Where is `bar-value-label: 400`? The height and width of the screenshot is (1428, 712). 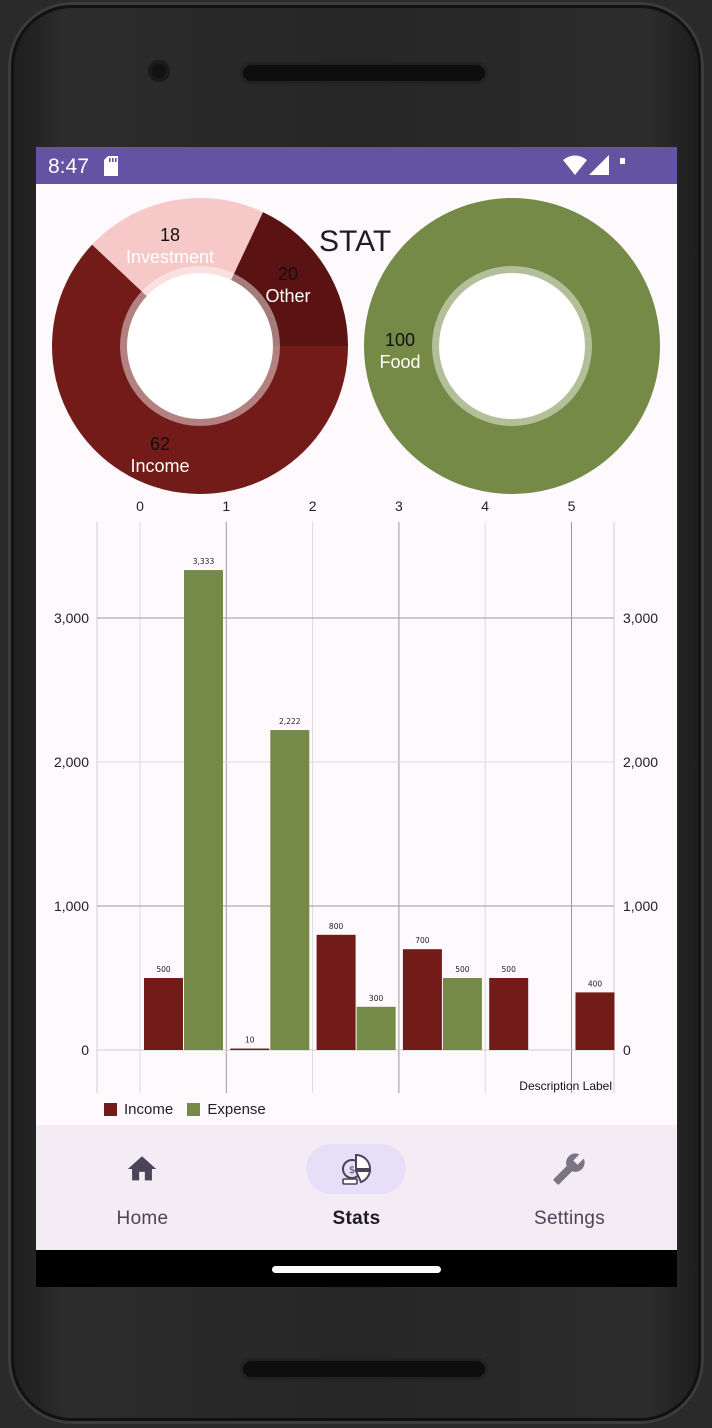
bar-value-label: 400 is located at coordinates (595, 983).